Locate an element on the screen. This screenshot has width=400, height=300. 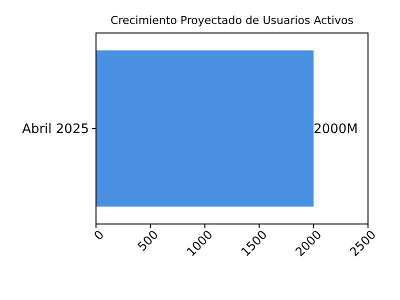
y-tick-label: Abril 2025 is located at coordinates (55, 130).